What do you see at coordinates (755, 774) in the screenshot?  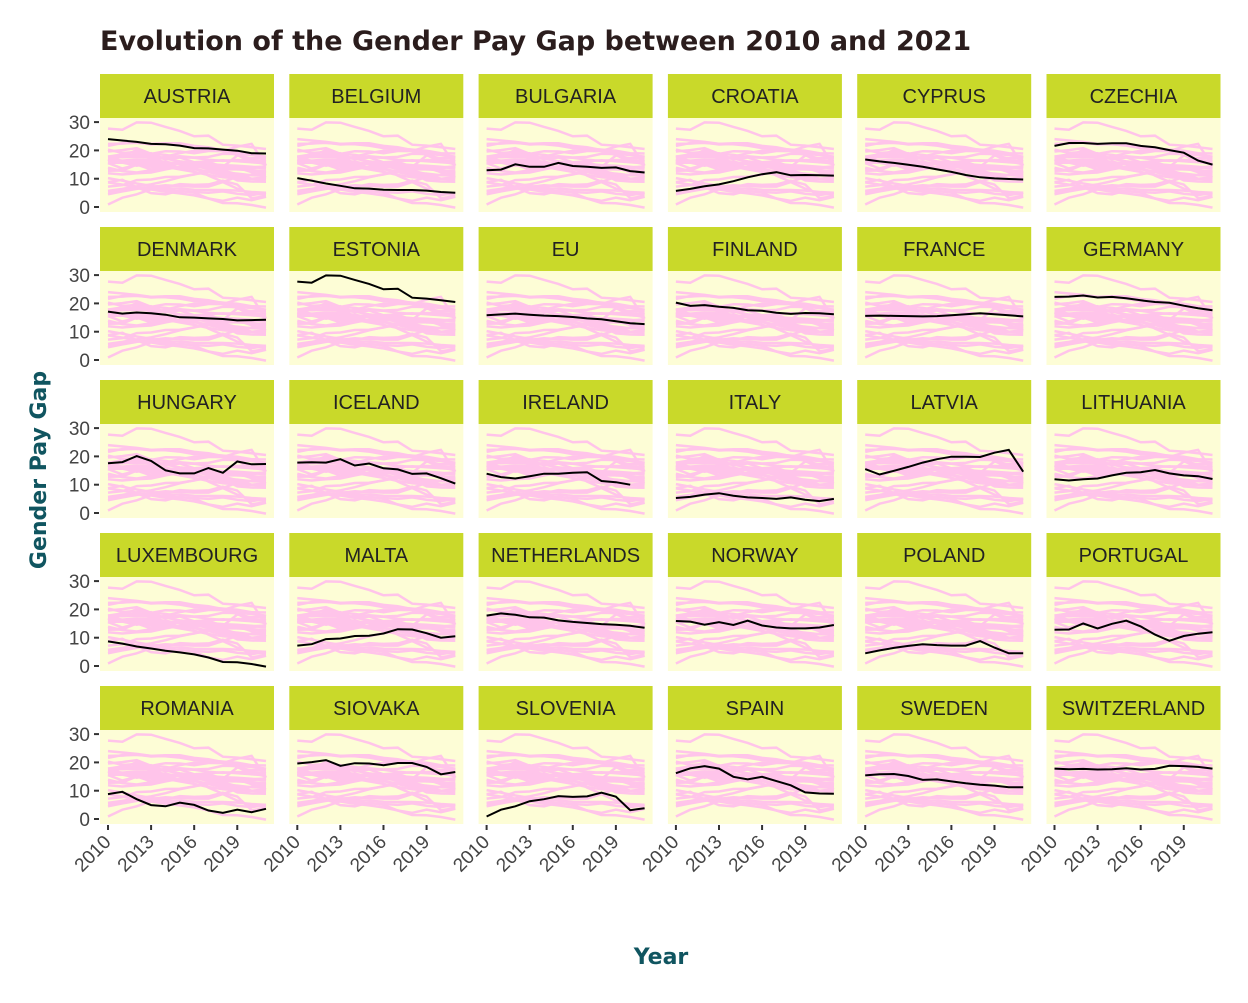 I see `background-line-netherlands` at bounding box center [755, 774].